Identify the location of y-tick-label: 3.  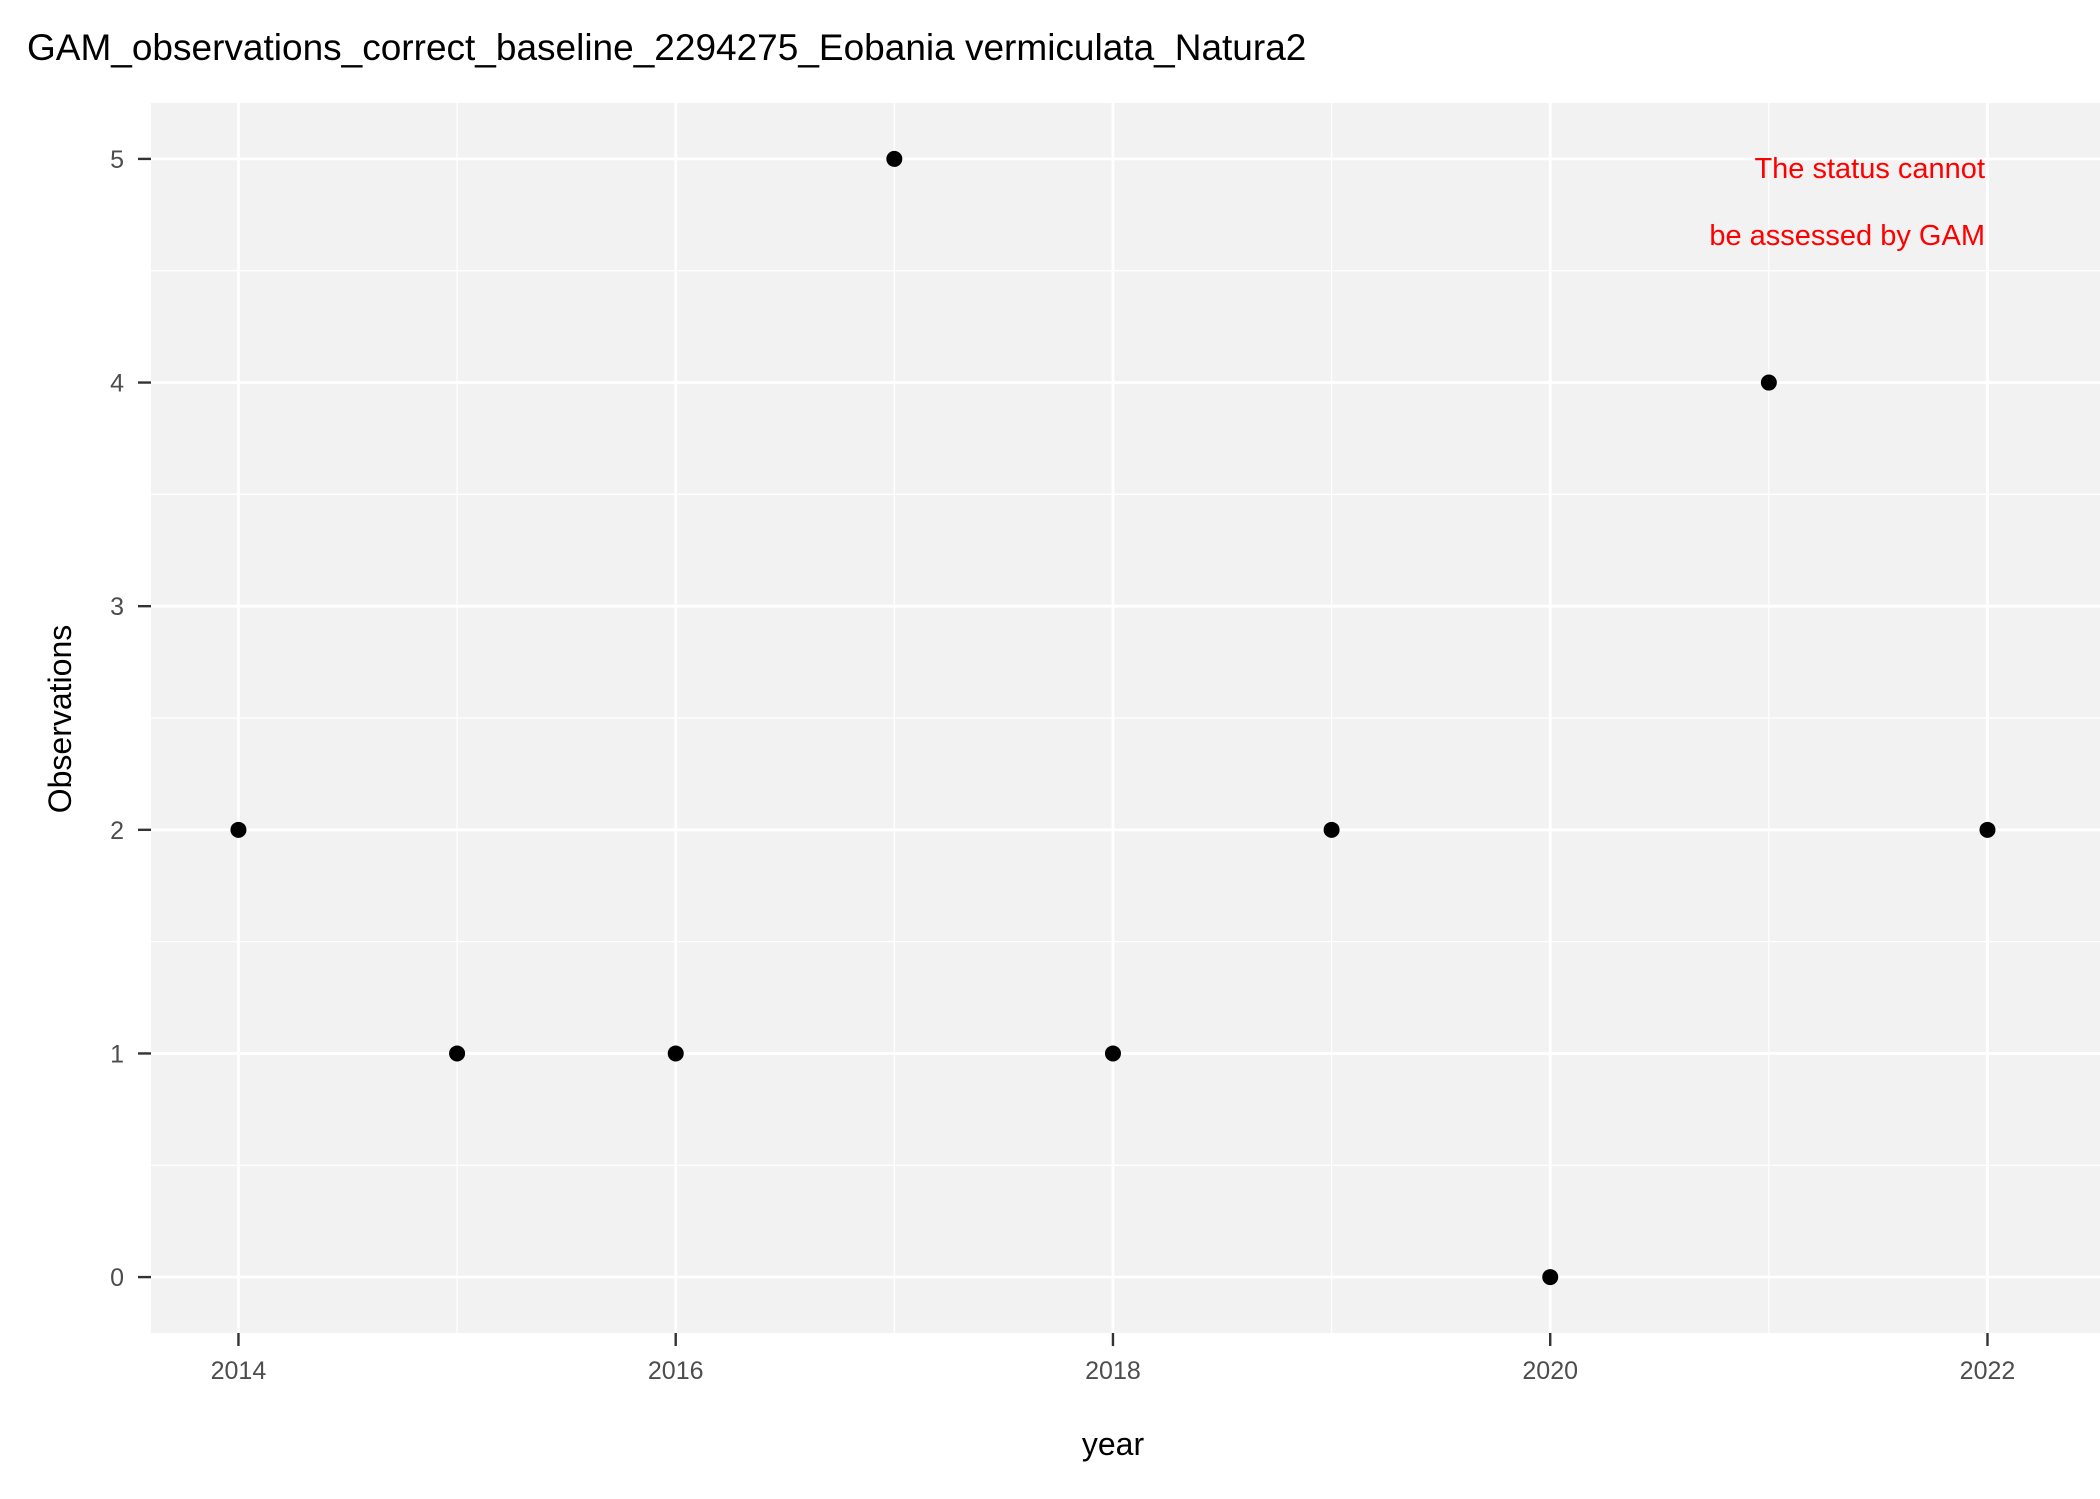
(117, 607).